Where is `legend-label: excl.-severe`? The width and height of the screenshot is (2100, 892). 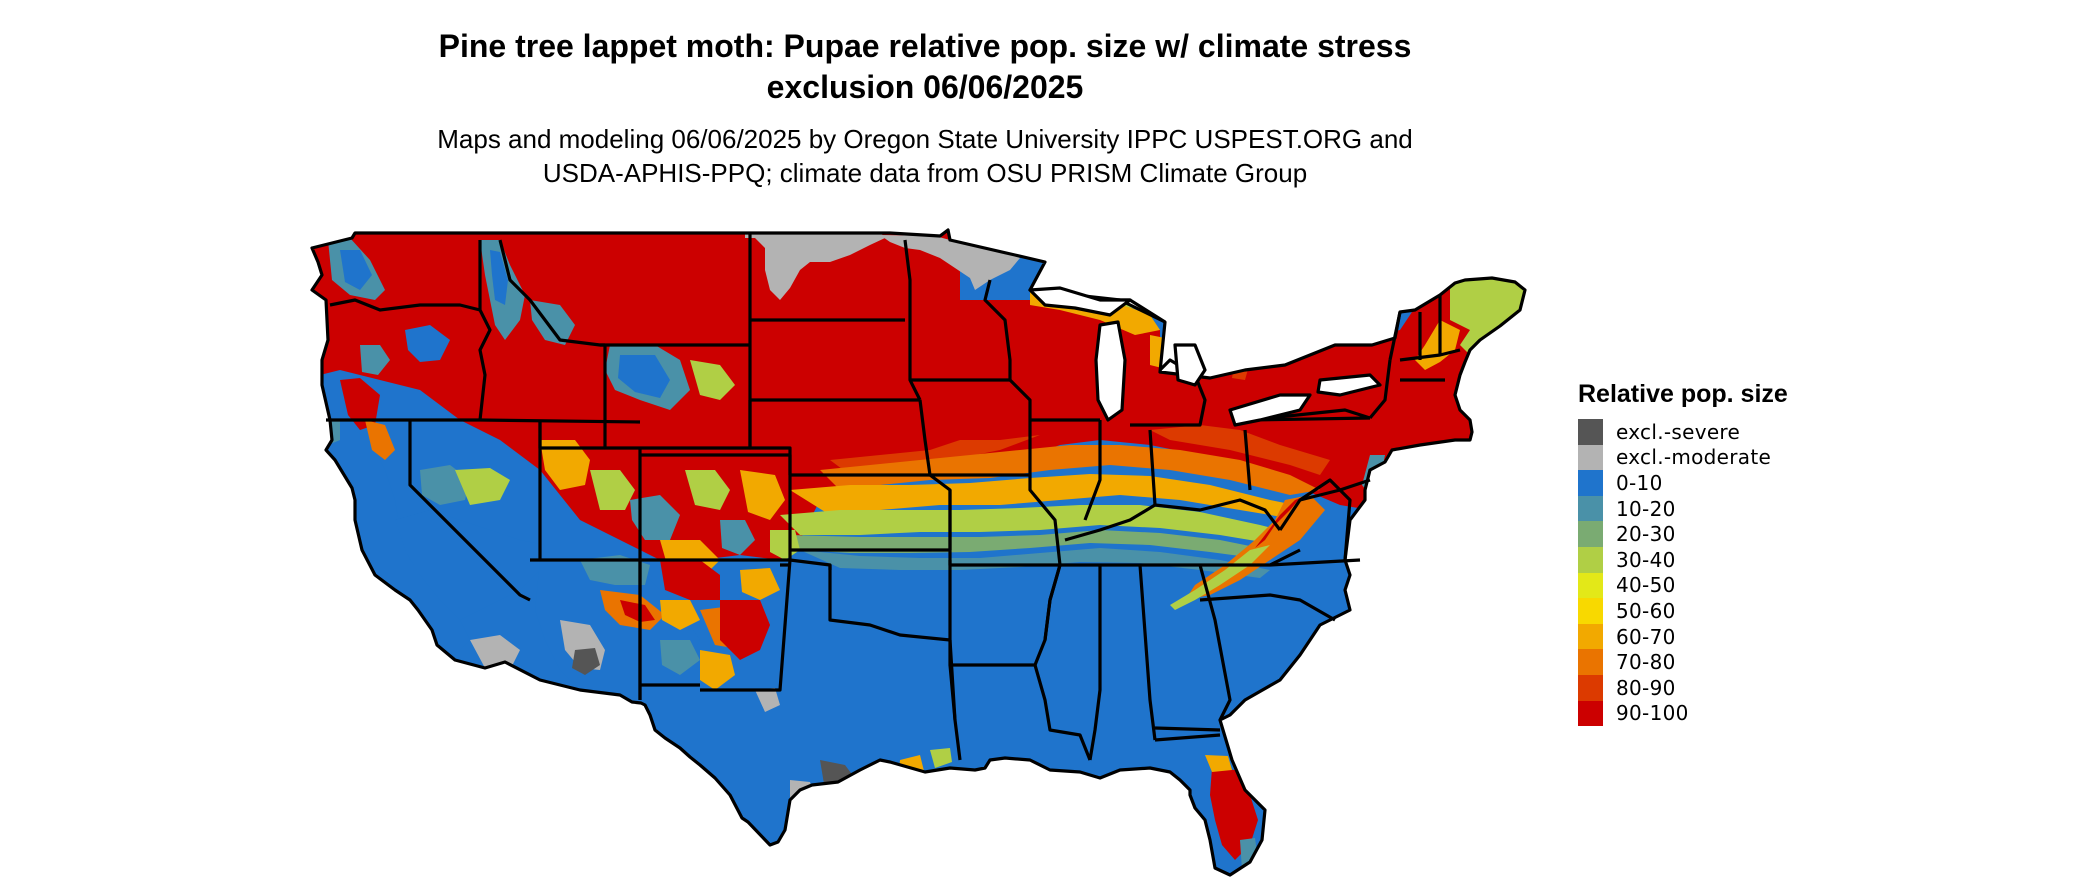
legend-label: excl.-severe is located at coordinates (1678, 431).